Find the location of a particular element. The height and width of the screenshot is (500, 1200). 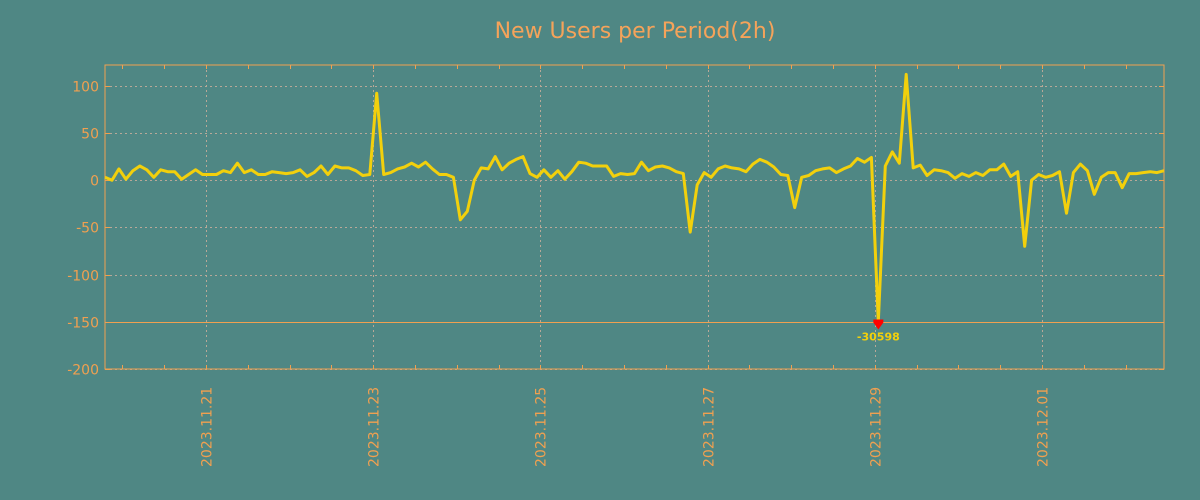

y-axis-ticks: 100 50 0 -50 -100 -150 -200 is located at coordinates (83, 229).